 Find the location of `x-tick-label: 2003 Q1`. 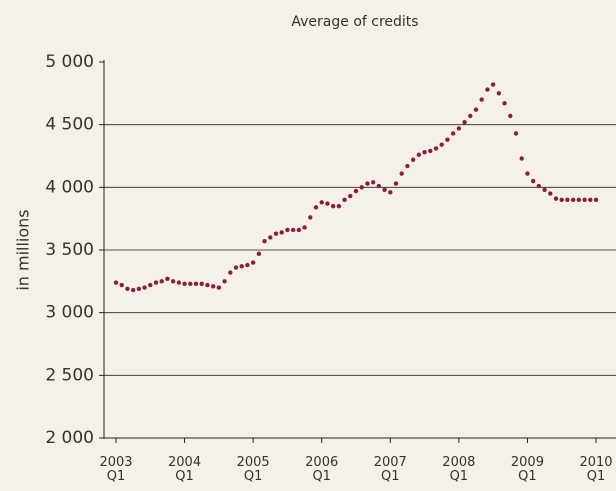

x-tick-label: 2003 Q1 is located at coordinates (116, 469).